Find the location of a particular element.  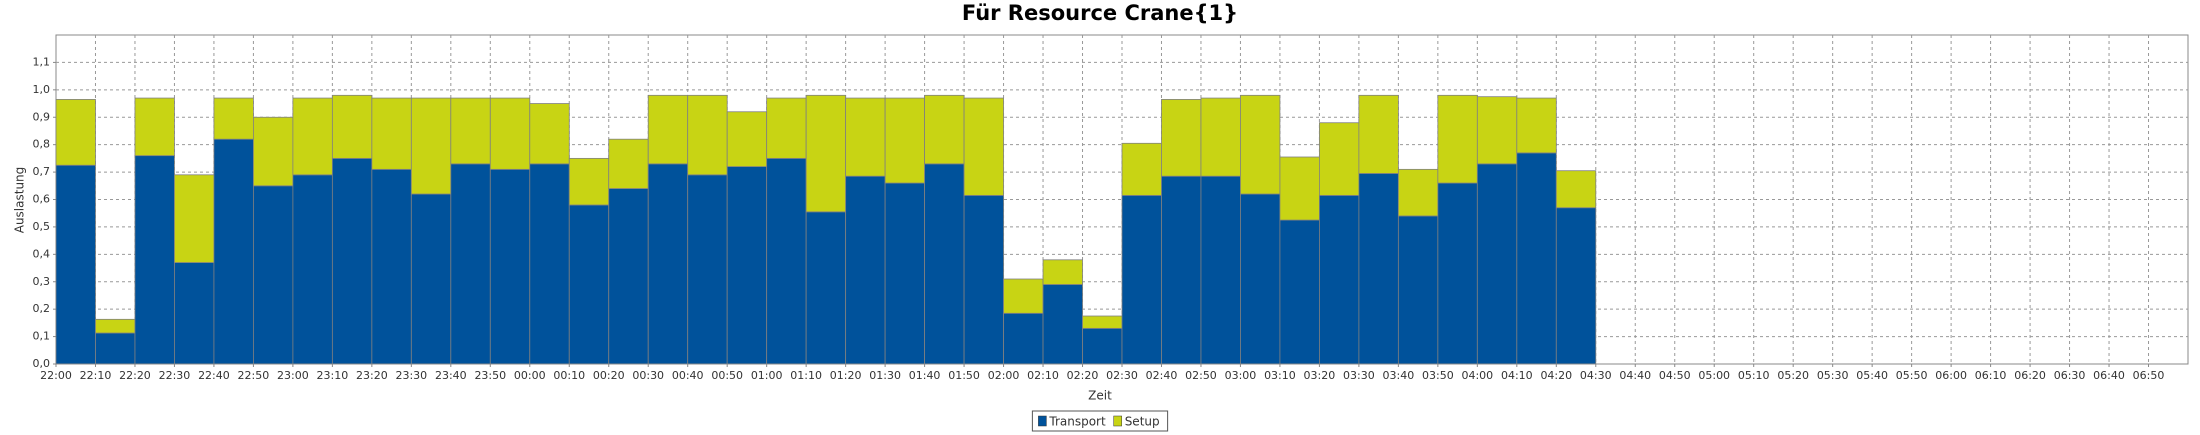

x-tick-label: 06:40 is located at coordinates (2109, 375).